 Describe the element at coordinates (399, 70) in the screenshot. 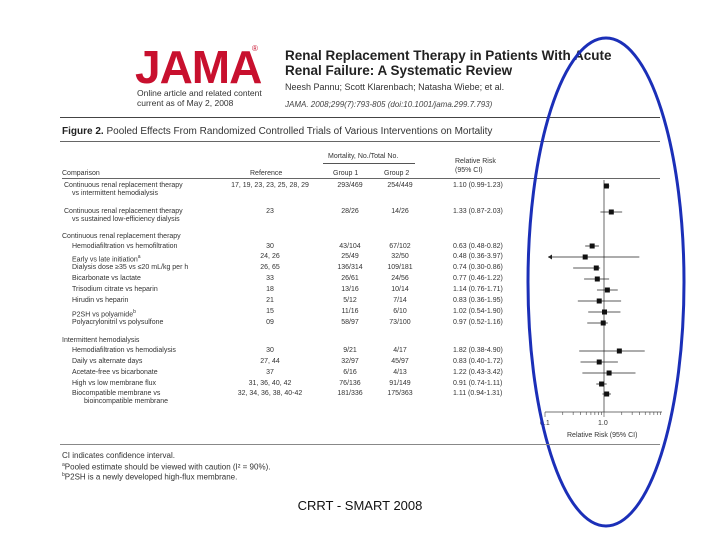

I see `article-title-line2: Renal Failure: A Systematic Review` at that location.